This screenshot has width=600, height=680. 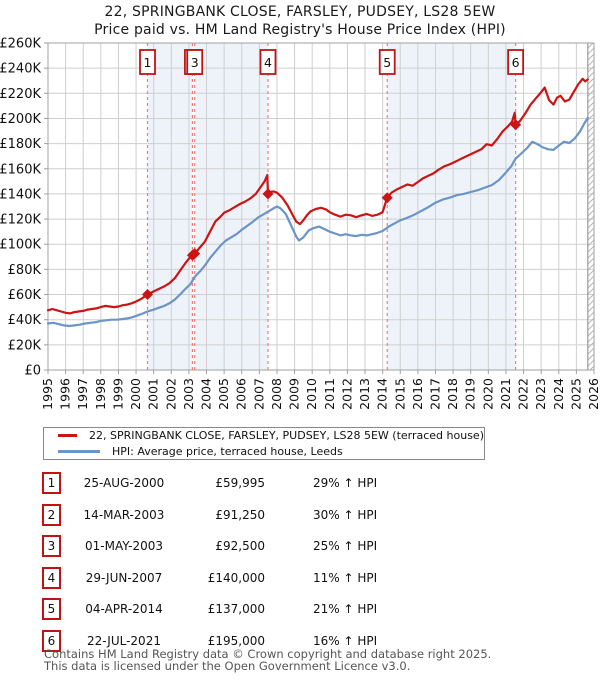 What do you see at coordinates (206, 394) in the screenshot?
I see `x-tick-label: 2004` at bounding box center [206, 394].